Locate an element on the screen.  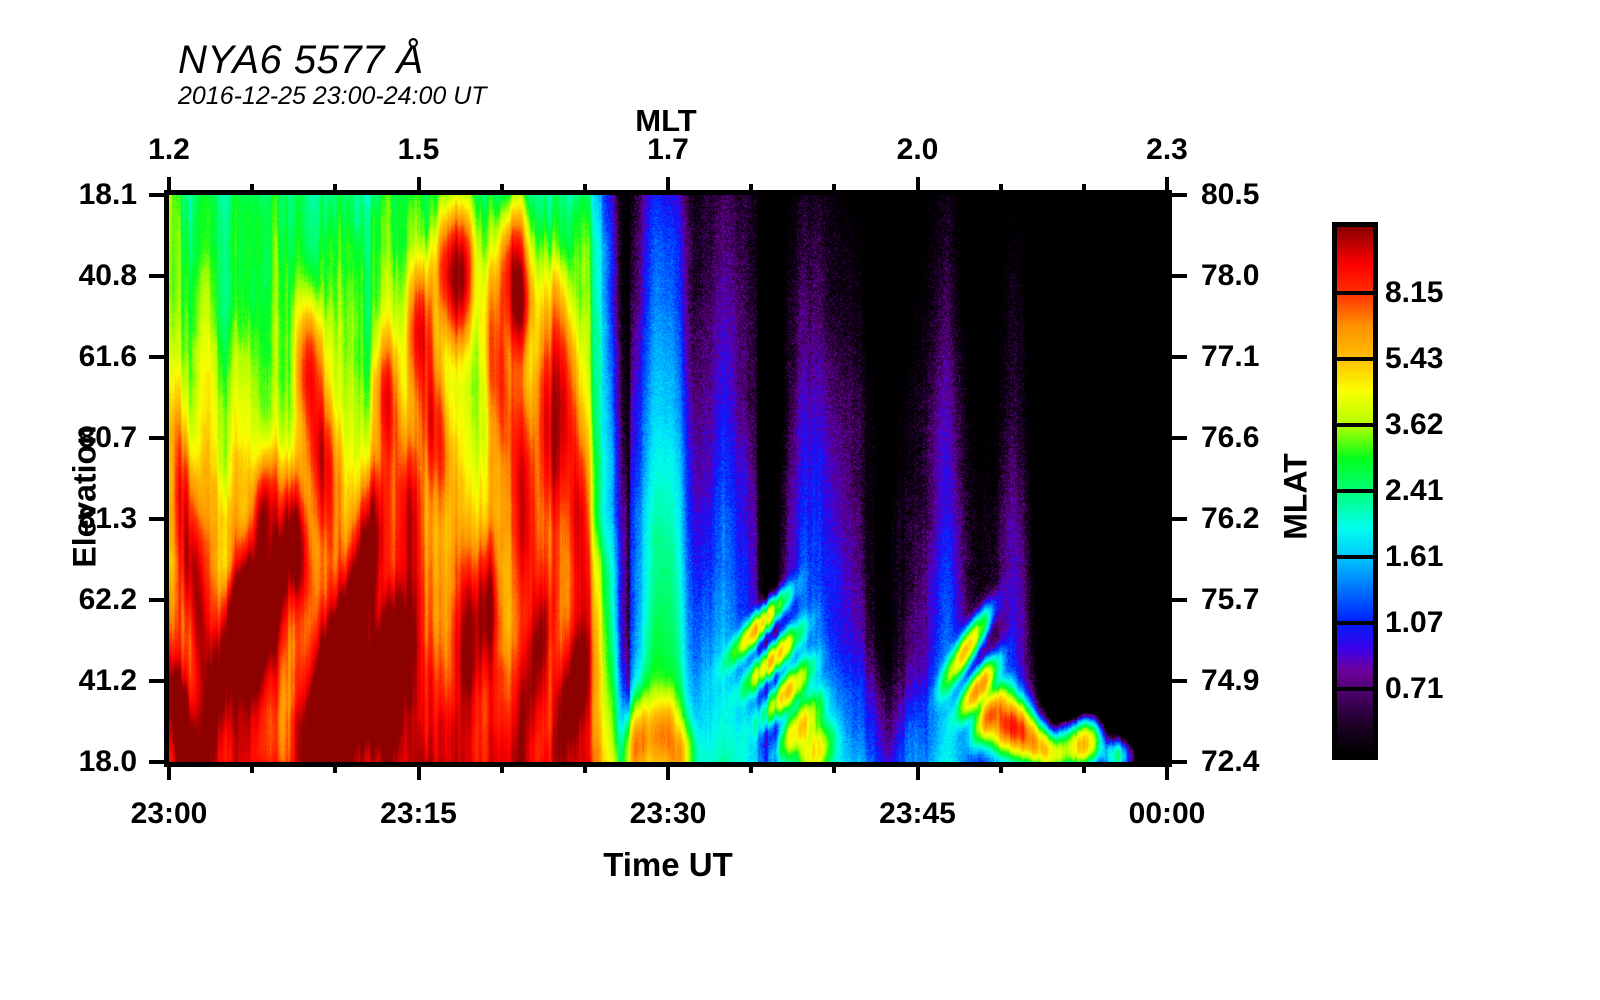
elevation-tick-label-2: 61.6 is located at coordinates (107, 356).